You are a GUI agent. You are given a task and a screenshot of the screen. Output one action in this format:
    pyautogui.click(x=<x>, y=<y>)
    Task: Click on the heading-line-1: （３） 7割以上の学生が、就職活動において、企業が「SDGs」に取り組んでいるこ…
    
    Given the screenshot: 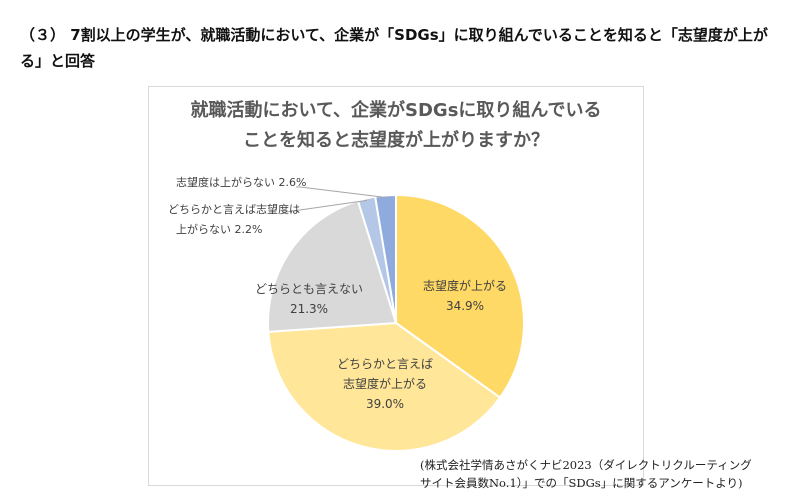 What is the action you would take?
    pyautogui.click(x=394, y=35)
    